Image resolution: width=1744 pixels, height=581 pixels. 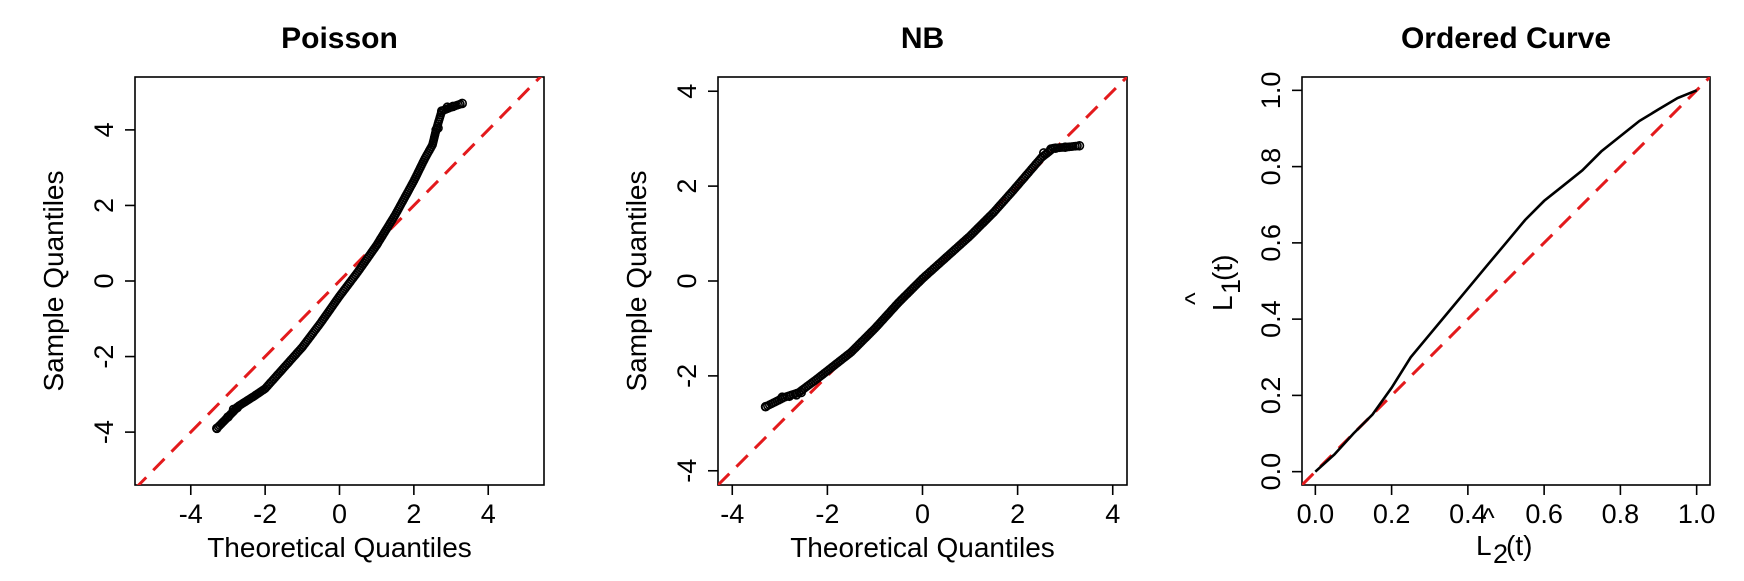 What do you see at coordinates (1506, 38) in the screenshot?
I see `panel-title: Ordered Curve` at bounding box center [1506, 38].